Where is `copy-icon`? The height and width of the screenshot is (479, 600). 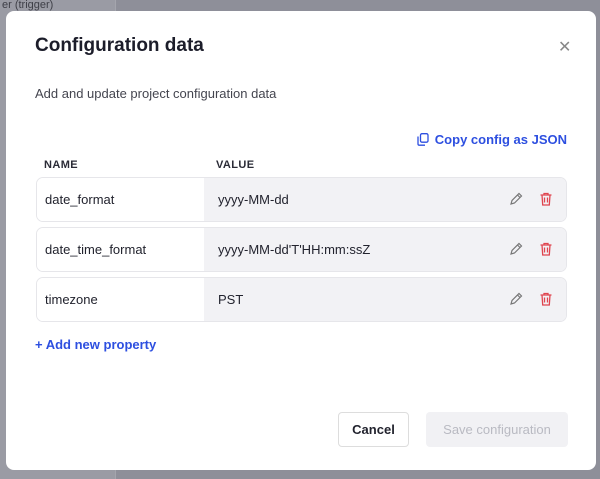 copy-icon is located at coordinates (423, 139).